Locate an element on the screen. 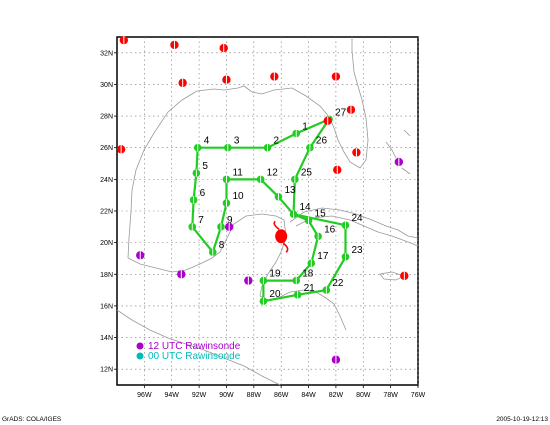 Image resolution: width=550 pixels, height=425 pixels. waypoint-label: 21 is located at coordinates (310, 288).